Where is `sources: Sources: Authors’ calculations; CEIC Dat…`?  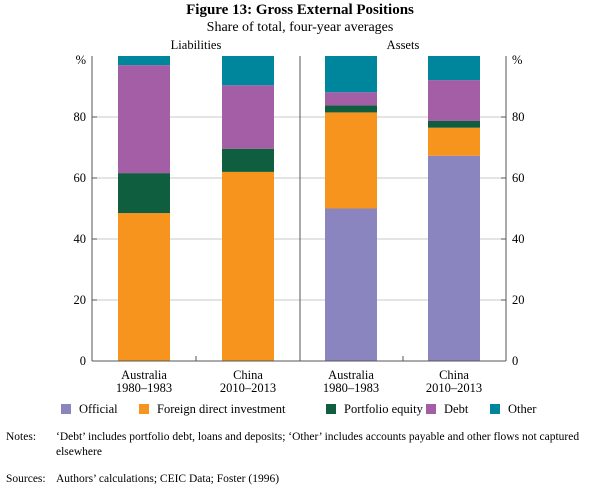 sources: Sources: Authors’ calculations; CEIC Dat… is located at coordinates (301, 479).